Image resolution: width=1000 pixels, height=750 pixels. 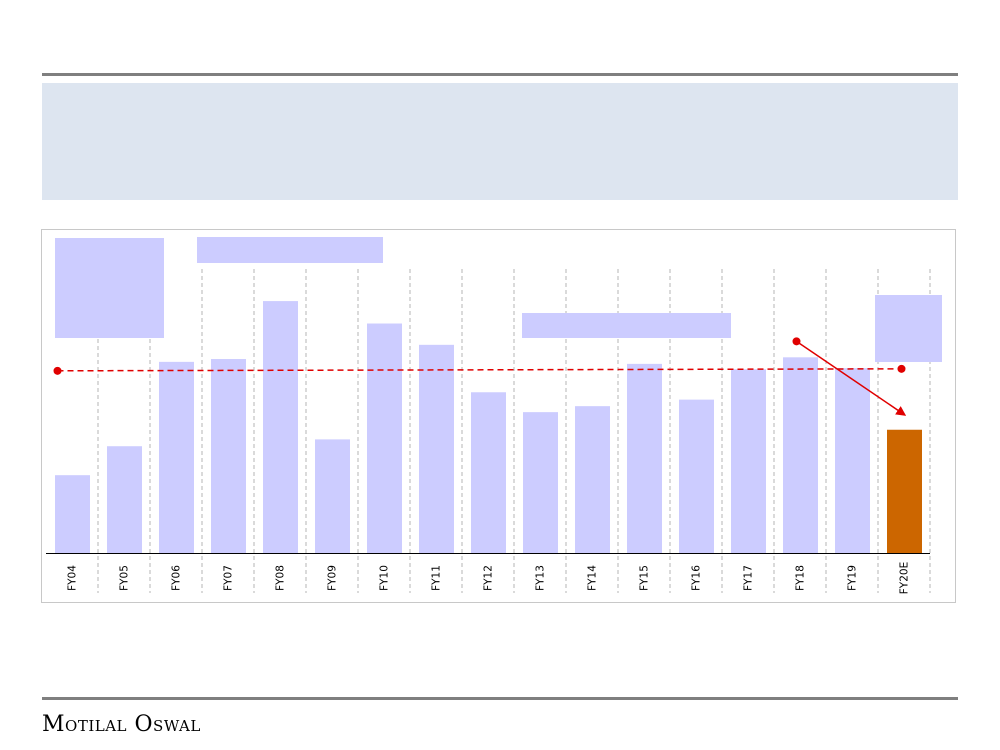 I want to click on x-tick-label: FY20E, so click(x=905, y=578).